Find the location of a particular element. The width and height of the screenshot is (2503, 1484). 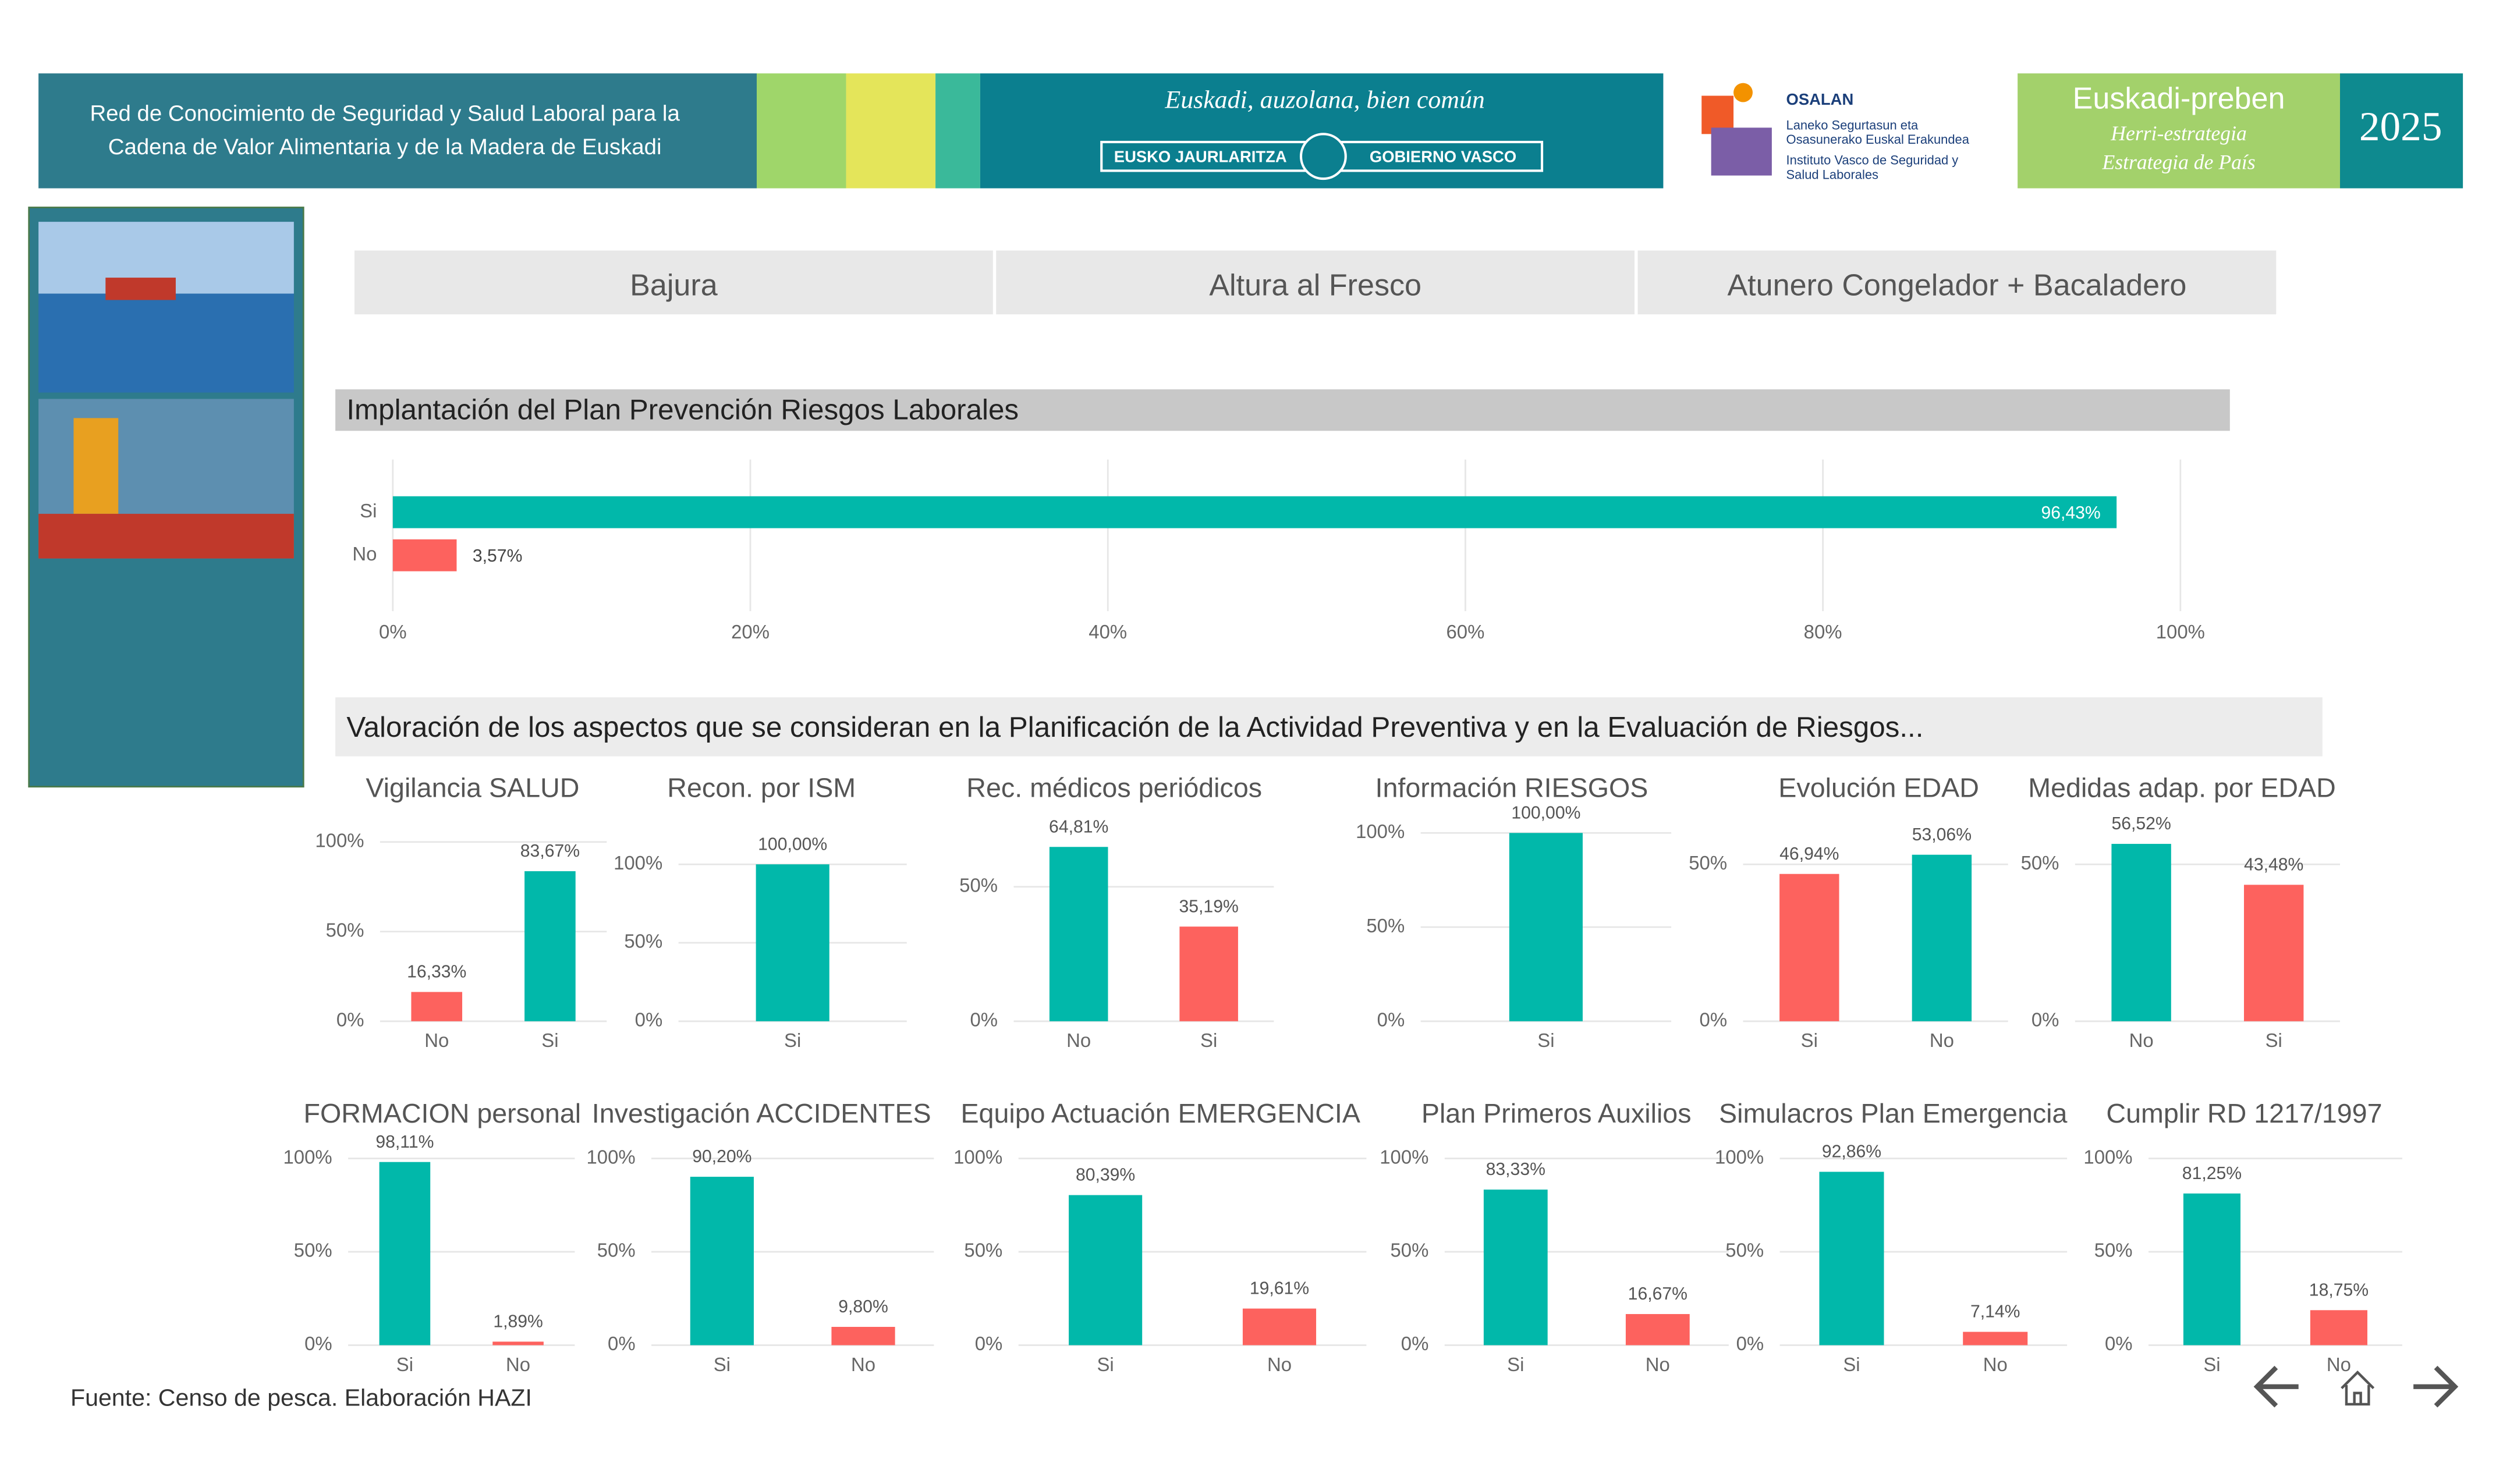

chart-title: Información RIESGOS is located at coordinates (1511, 788).